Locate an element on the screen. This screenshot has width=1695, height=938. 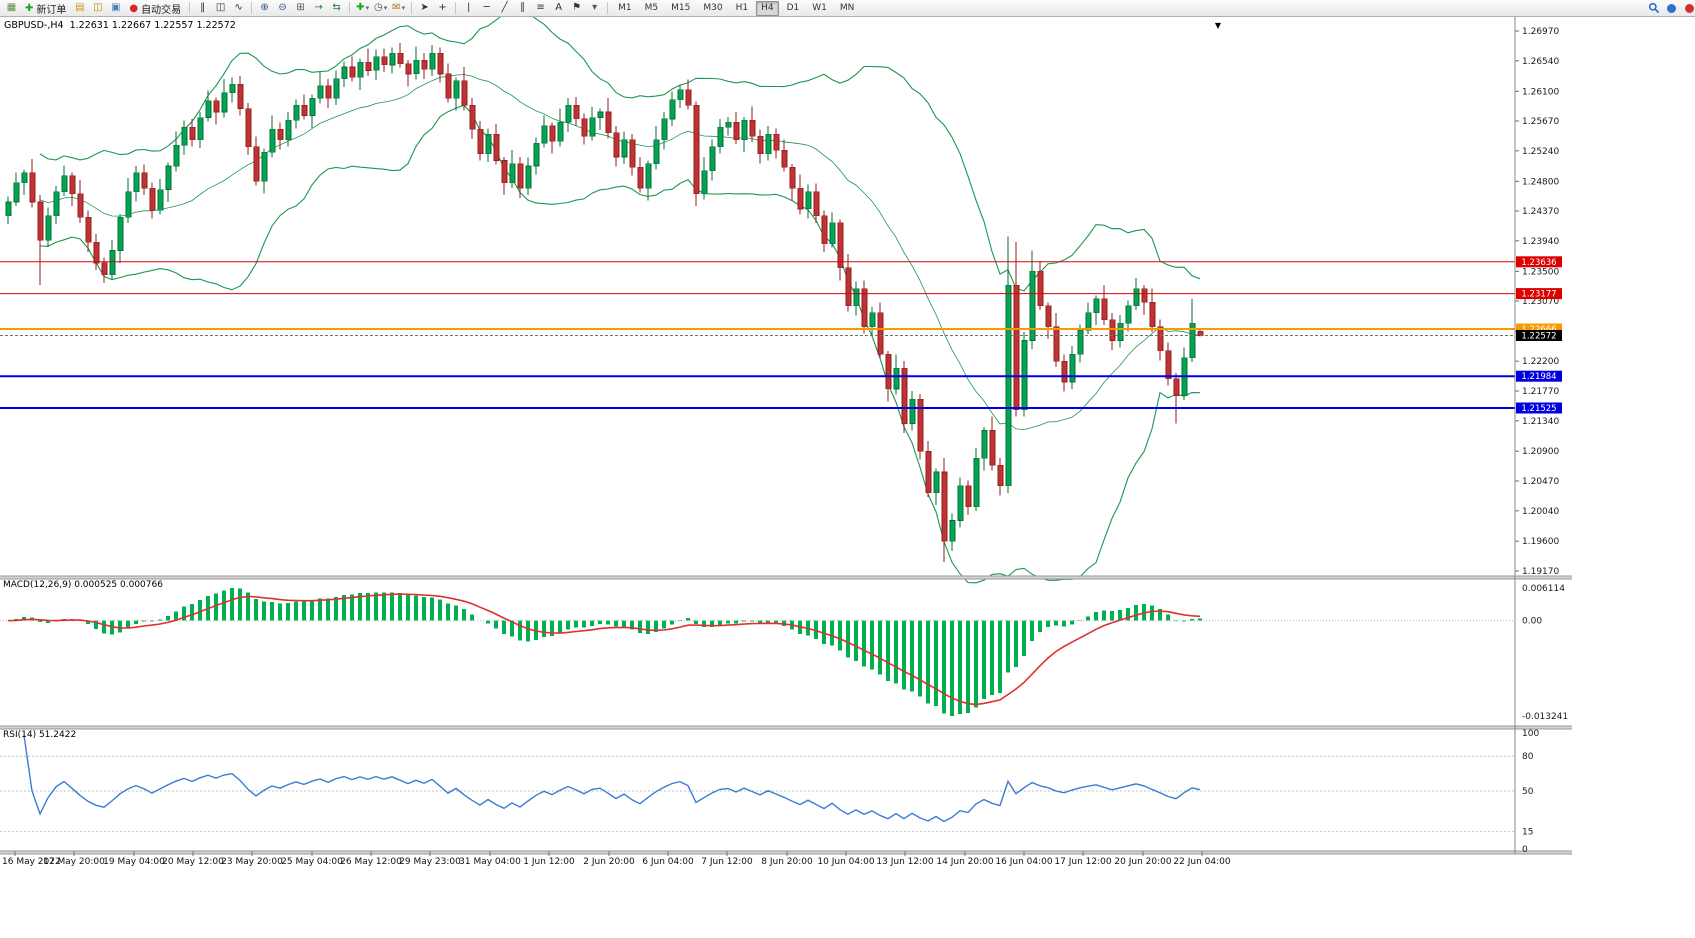
svg-text: 100 is located at coordinates (1530, 734).